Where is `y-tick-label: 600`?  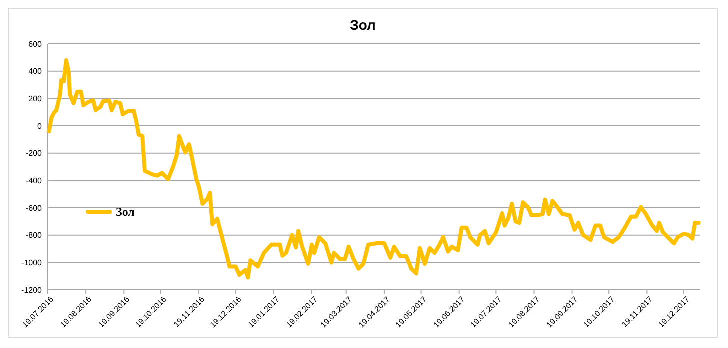 y-tick-label: 600 is located at coordinates (35, 44).